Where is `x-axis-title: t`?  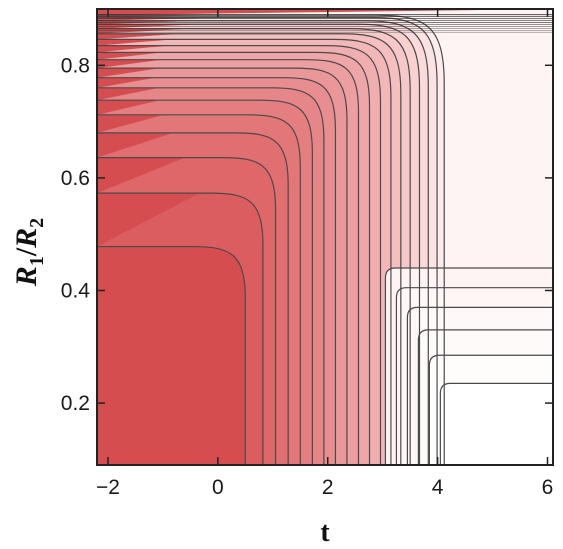 x-axis-title: t is located at coordinates (325, 532).